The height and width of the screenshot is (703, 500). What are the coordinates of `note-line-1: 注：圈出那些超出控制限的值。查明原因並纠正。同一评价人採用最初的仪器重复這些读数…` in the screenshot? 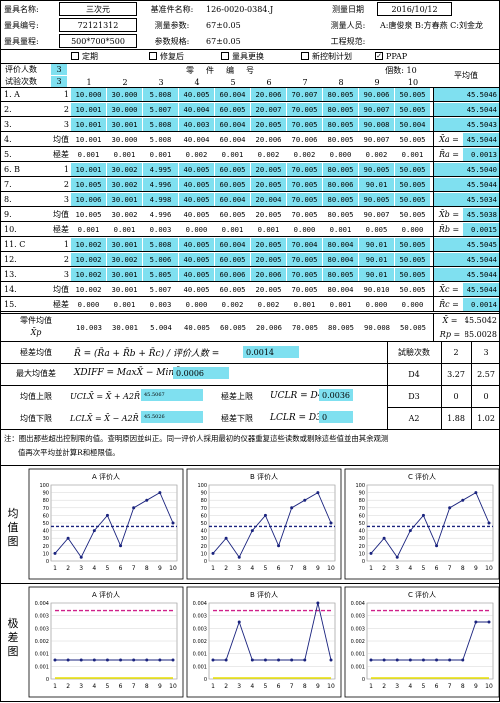 It's located at (196, 438).